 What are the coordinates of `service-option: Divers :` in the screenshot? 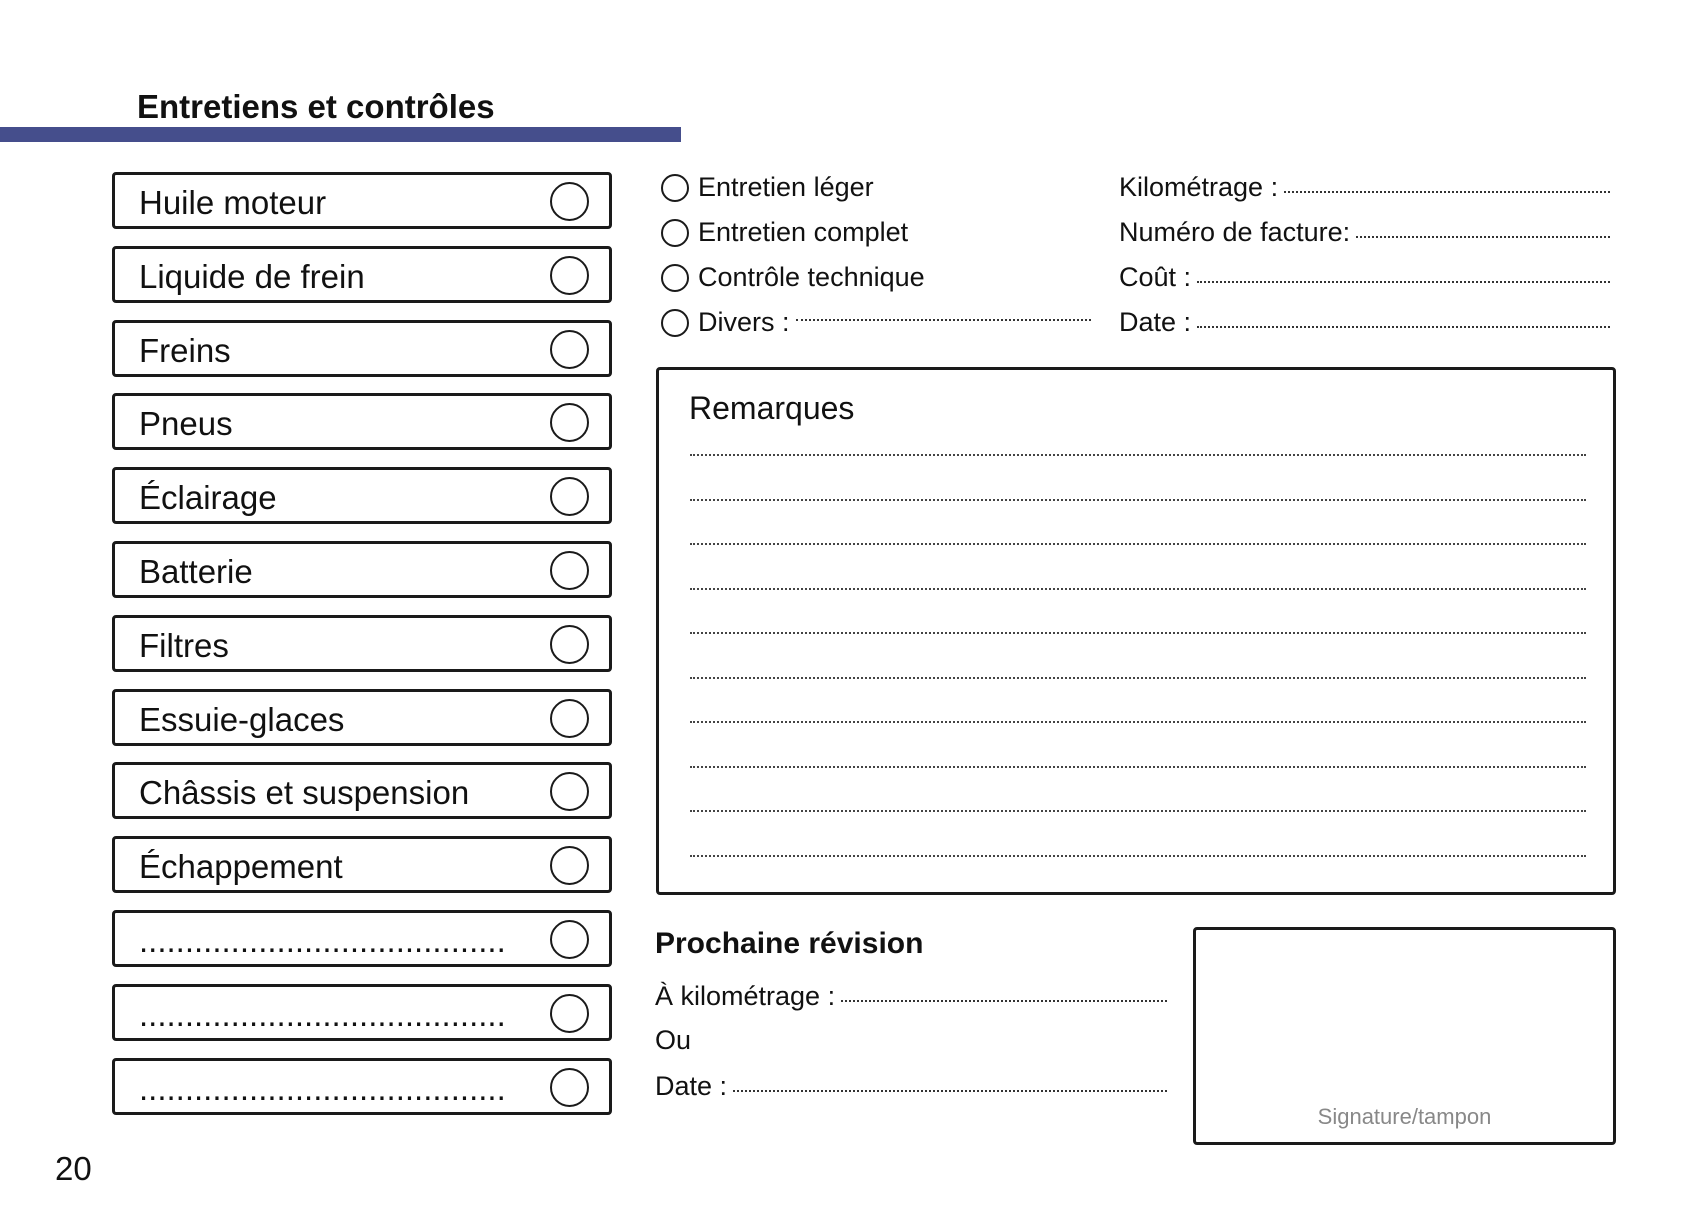 It's located at (876, 322).